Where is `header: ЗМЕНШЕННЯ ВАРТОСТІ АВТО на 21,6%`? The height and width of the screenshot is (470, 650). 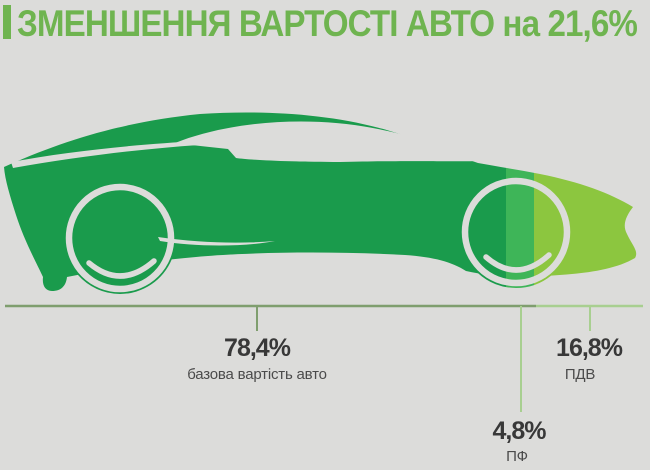
header: ЗМЕНШЕННЯ ВАРТОСТІ АВТО на 21,6% is located at coordinates (320, 23).